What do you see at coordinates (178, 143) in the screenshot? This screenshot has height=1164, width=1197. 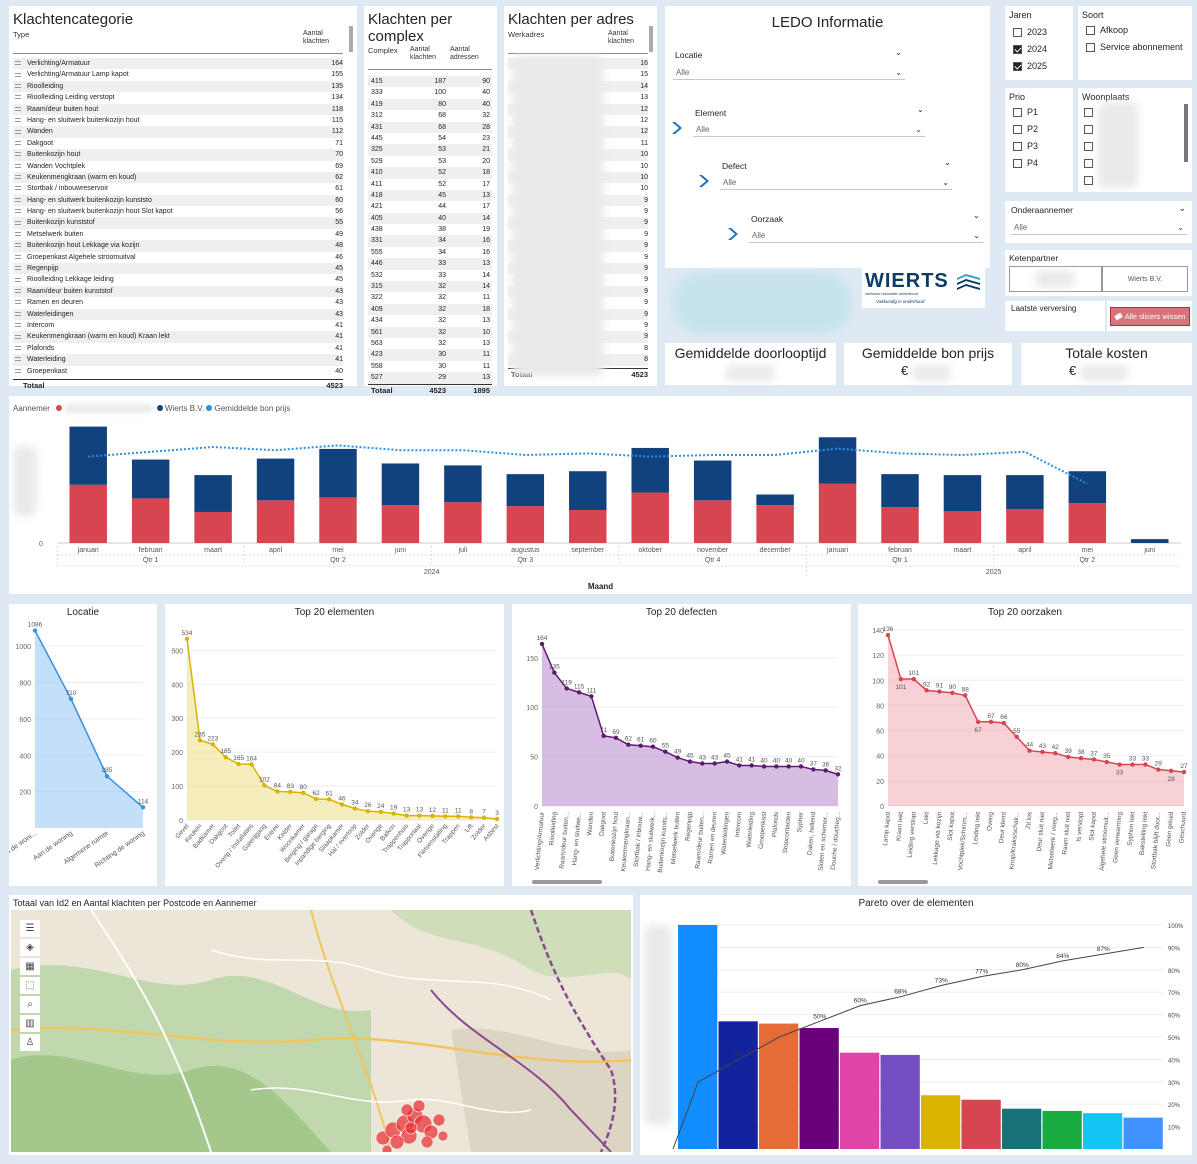 I see `table-row: Dakgoot 71` at bounding box center [178, 143].